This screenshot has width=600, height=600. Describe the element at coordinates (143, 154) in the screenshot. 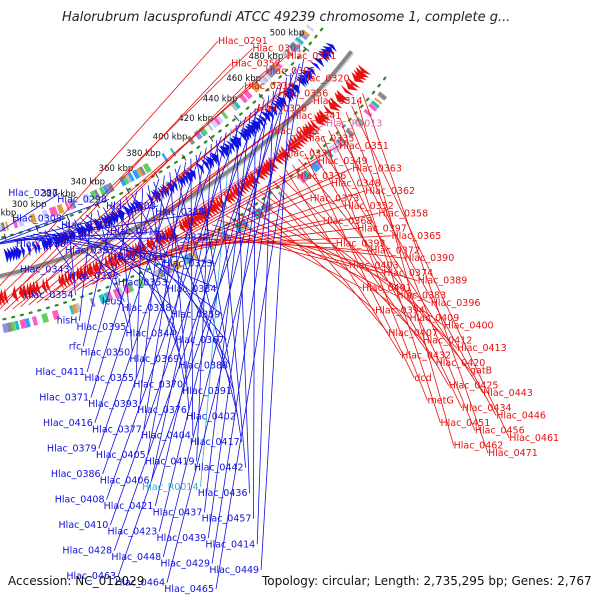

I see `ruler-tick-label: 380 kbp` at that location.